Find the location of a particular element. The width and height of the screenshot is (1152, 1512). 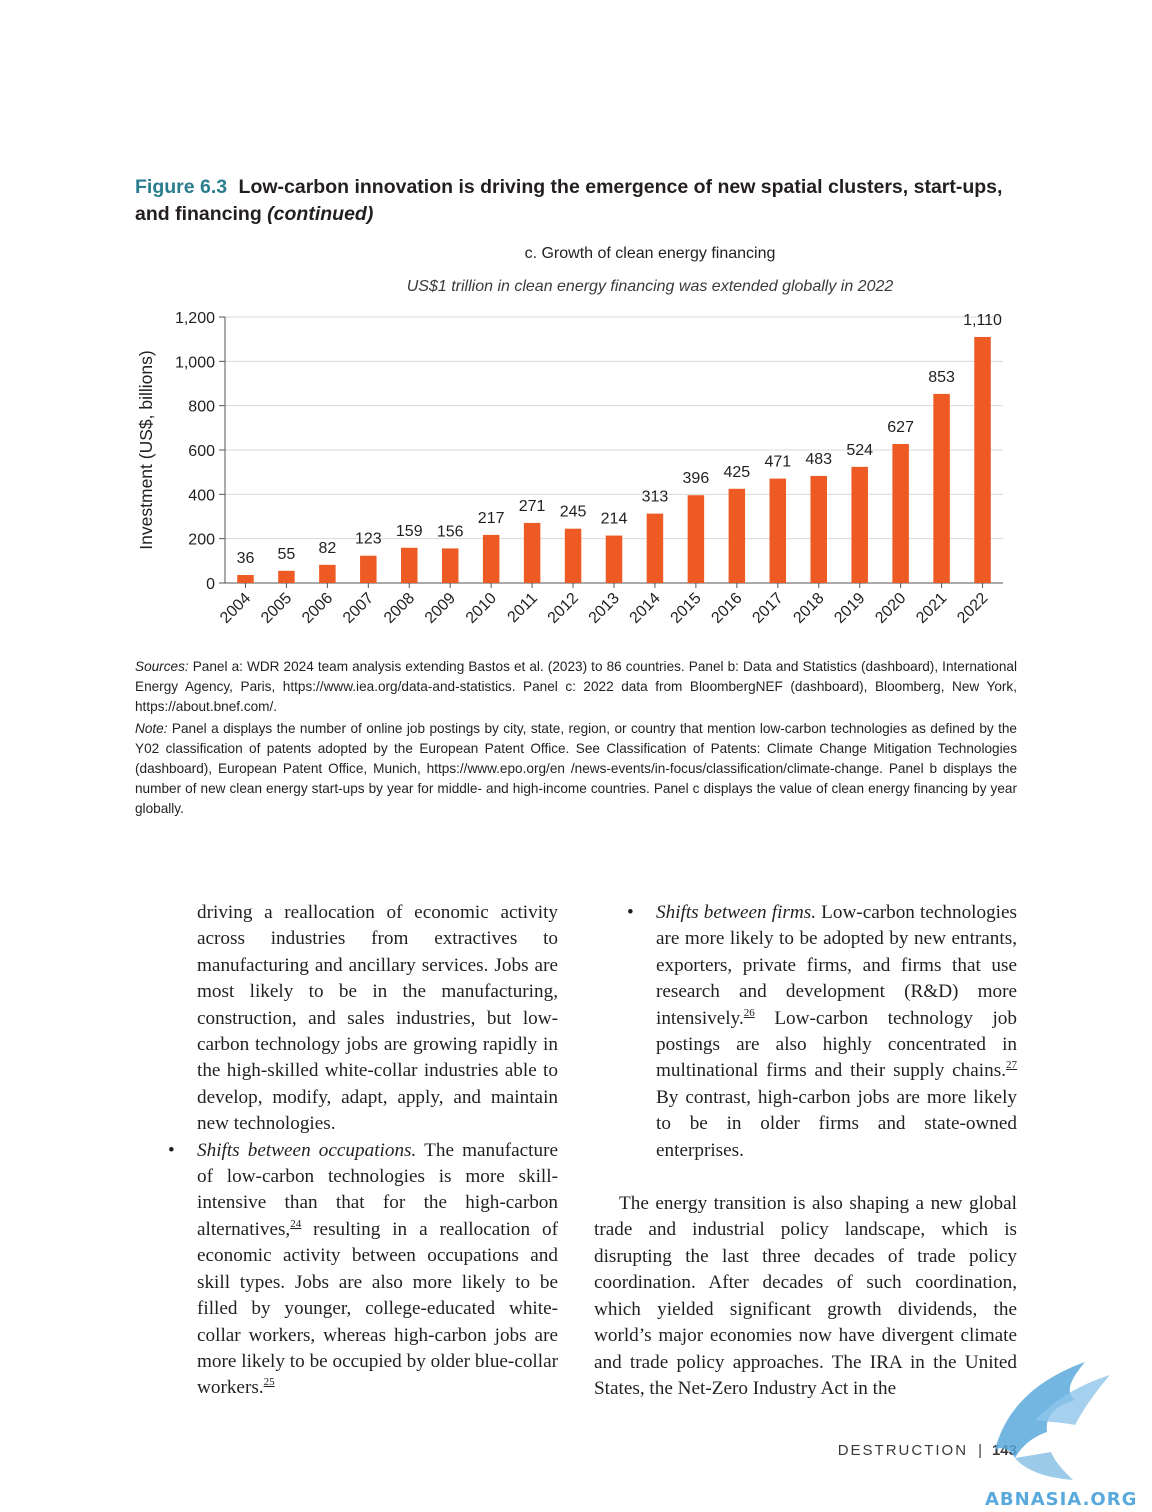

data-label: 524 is located at coordinates (859, 450).